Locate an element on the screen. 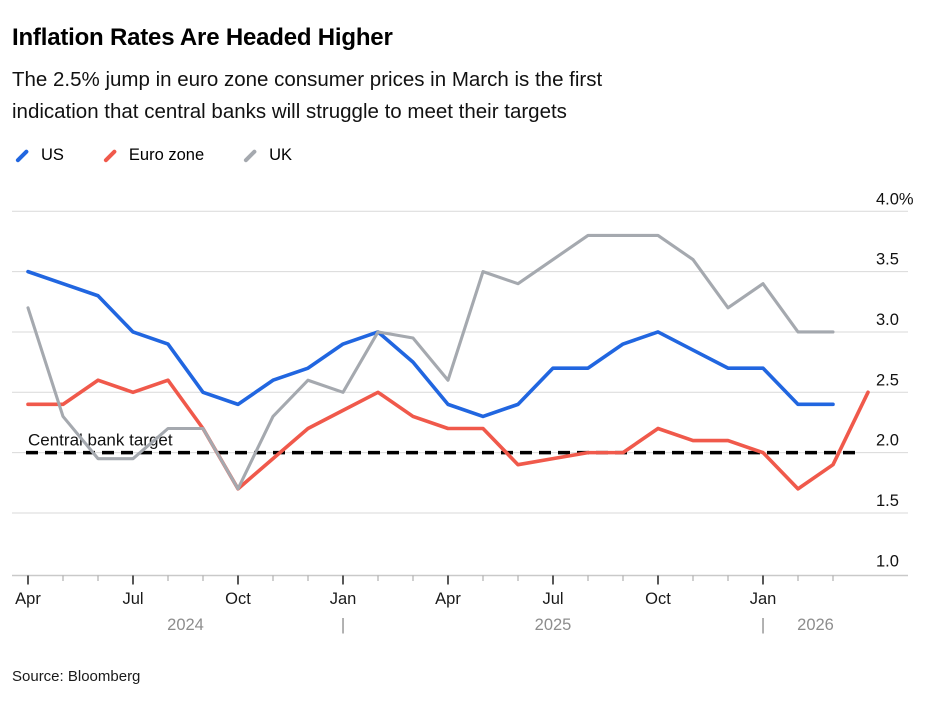 This screenshot has width=930, height=717. y-axis-label: 2.5 is located at coordinates (887, 380).